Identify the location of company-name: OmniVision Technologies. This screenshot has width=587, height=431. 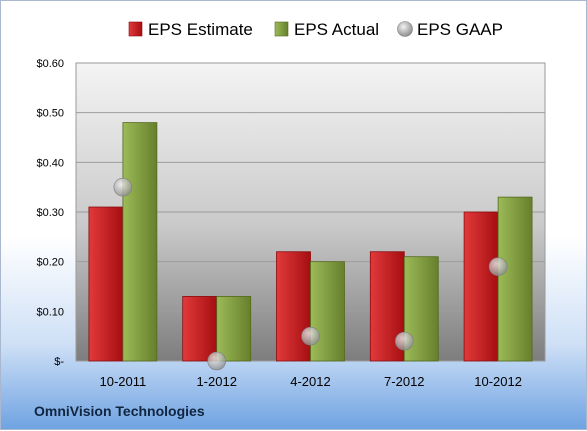
(119, 411).